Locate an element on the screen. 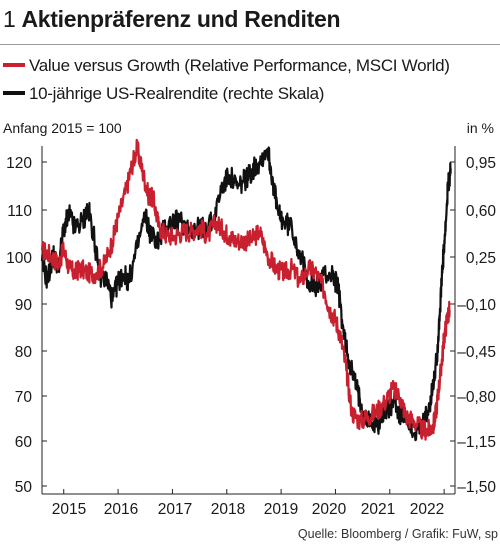  figure-title: Aktienpräferenz und Renditen is located at coordinates (181, 19).